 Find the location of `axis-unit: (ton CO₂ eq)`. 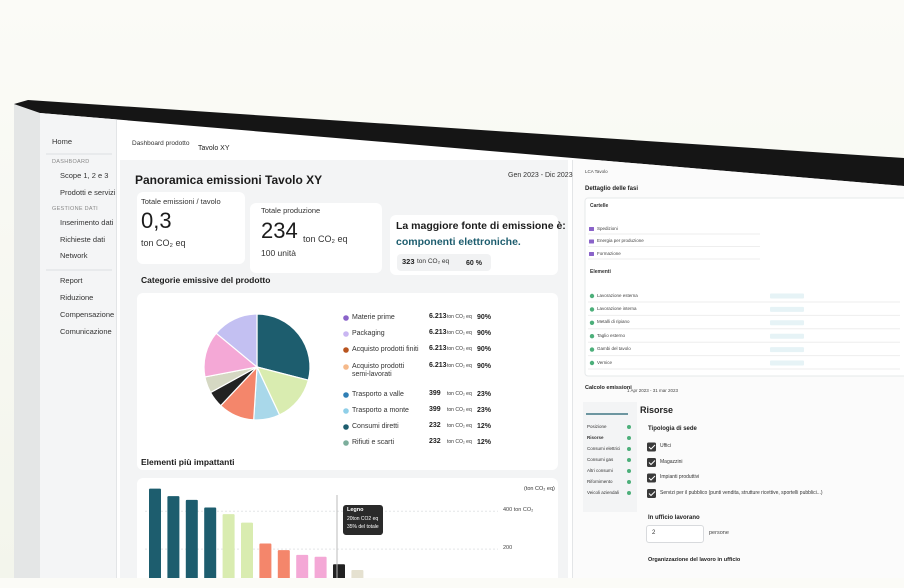

axis-unit: (ton CO₂ eq) is located at coordinates (539, 489).